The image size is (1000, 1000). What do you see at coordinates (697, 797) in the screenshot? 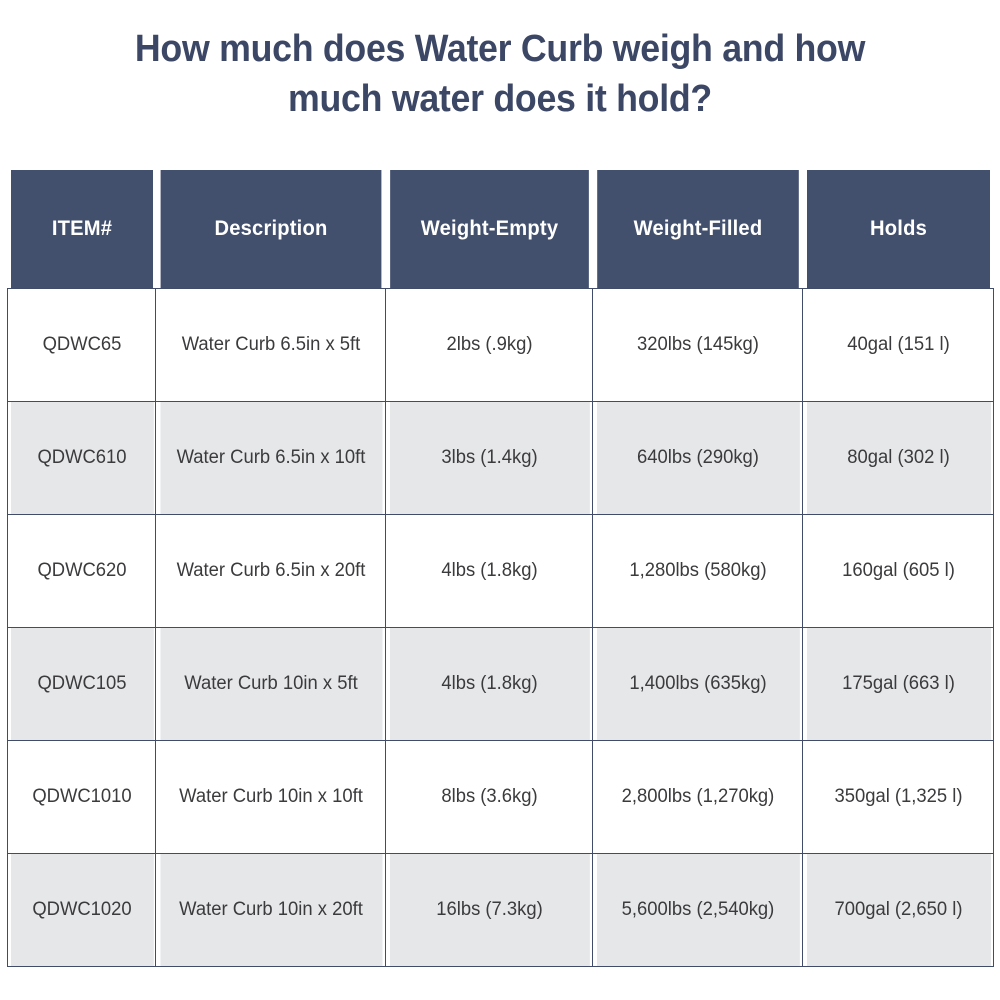
I see `cell-weight-filled: 2,800lbs (1,270kg)` at bounding box center [697, 797].